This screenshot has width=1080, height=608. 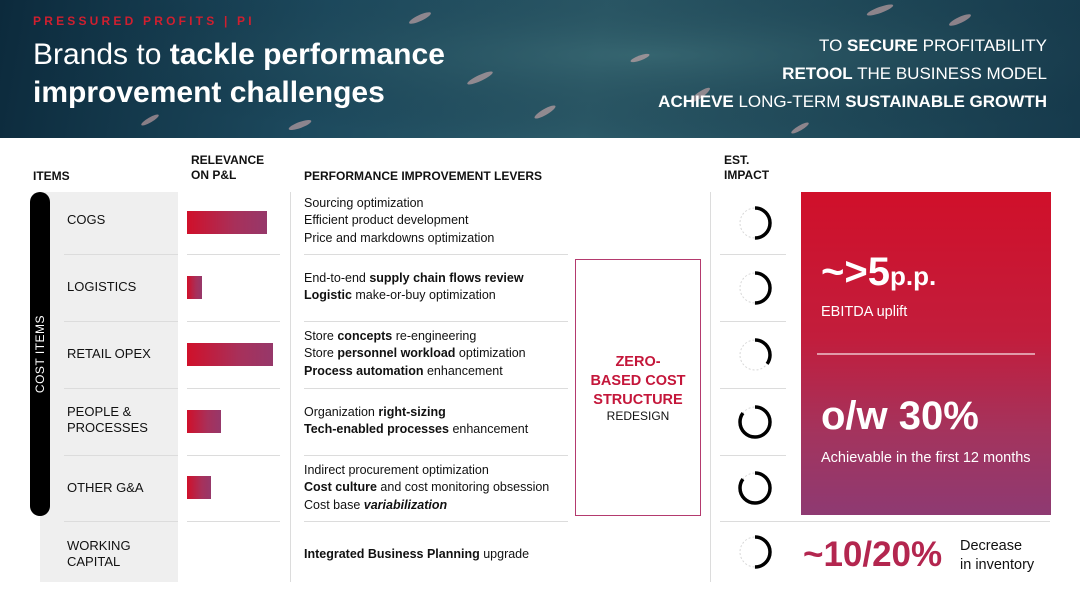 What do you see at coordinates (710, 387) in the screenshot?
I see `divider-impact-left` at bounding box center [710, 387].